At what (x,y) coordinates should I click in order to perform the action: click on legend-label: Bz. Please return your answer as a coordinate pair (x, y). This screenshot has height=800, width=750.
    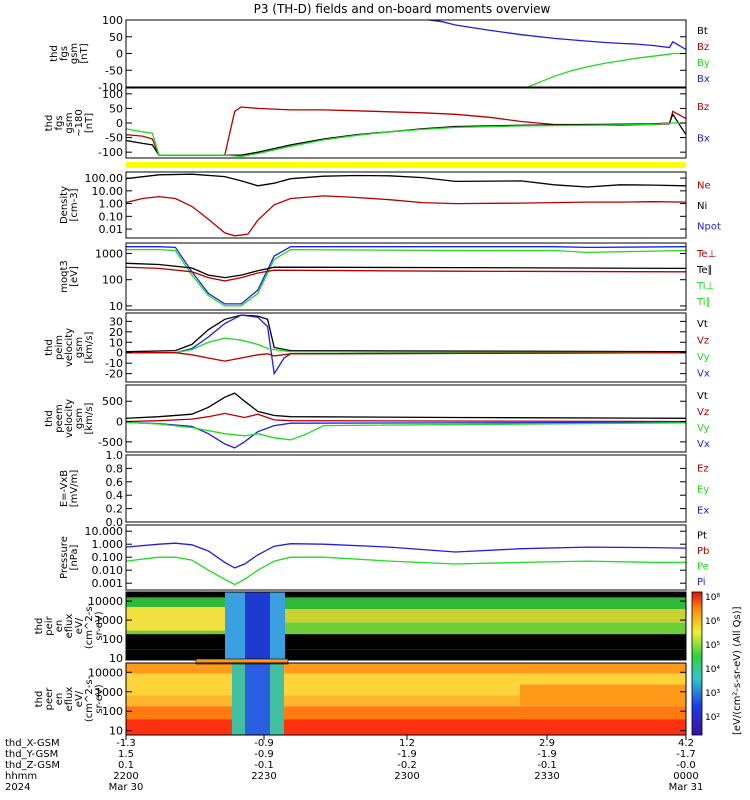
    Looking at the image, I should click on (703, 47).